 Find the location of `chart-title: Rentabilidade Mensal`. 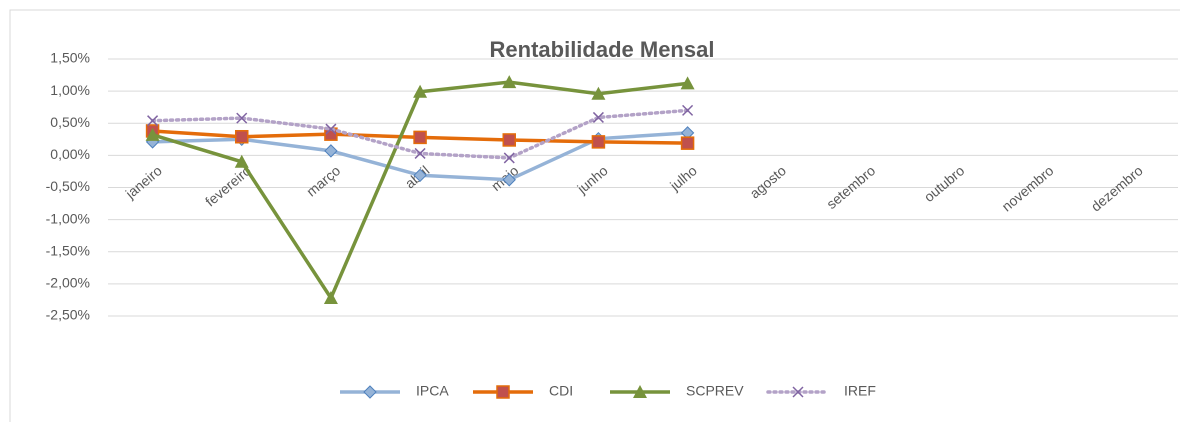

chart-title: Rentabilidade Mensal is located at coordinates (602, 49).